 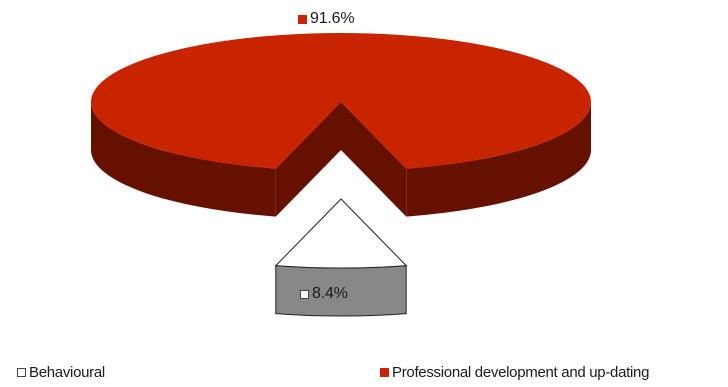 I want to click on slice-professional-cut-wall-right, so click(x=374, y=159).